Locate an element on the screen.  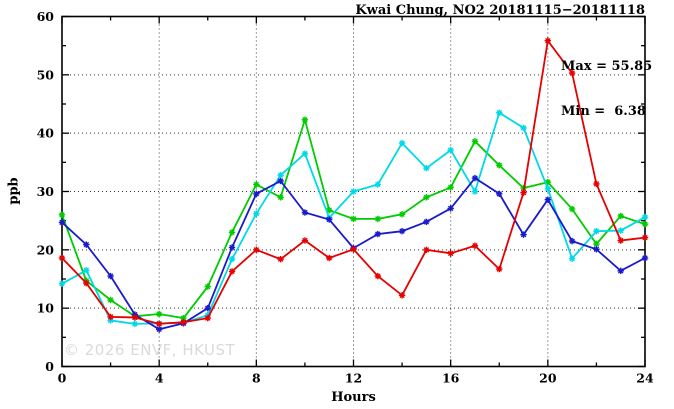
y-axis-title: ppb is located at coordinates (14, 191).